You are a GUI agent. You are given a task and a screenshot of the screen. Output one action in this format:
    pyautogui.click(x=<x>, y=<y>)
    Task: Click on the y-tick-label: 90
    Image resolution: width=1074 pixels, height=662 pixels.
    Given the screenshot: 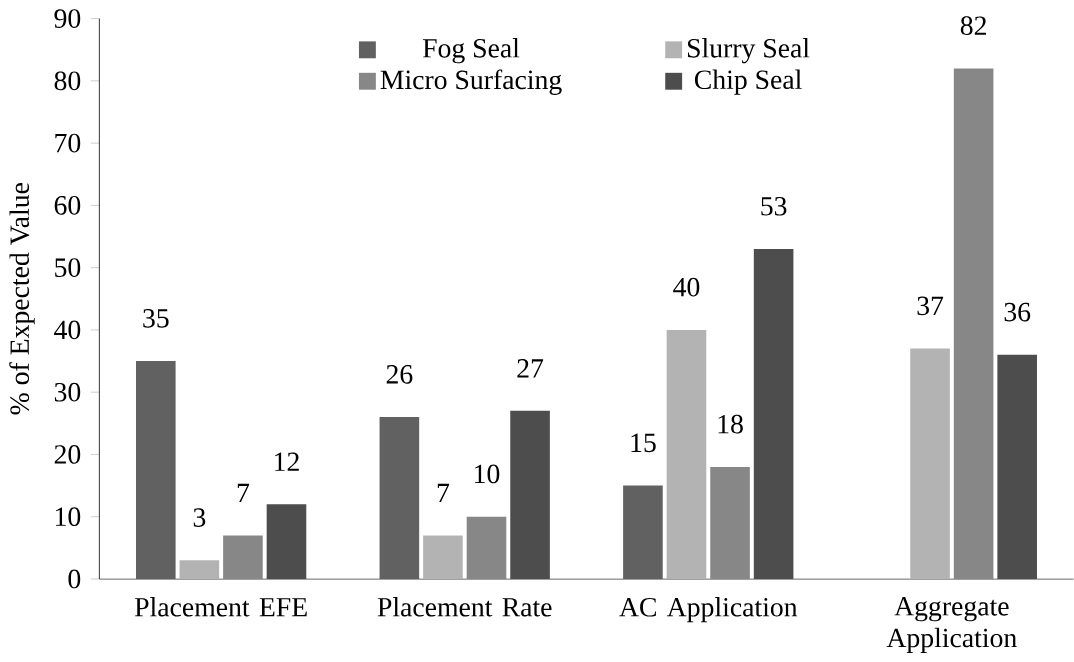 What is the action you would take?
    pyautogui.click(x=67, y=18)
    